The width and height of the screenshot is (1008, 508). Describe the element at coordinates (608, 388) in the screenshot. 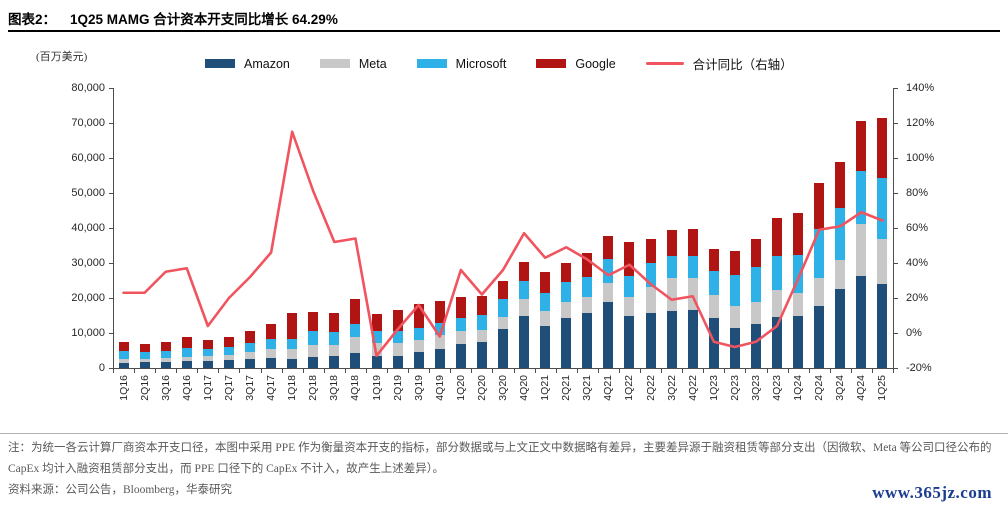

I see `x-axis-label: 4Q21` at that location.